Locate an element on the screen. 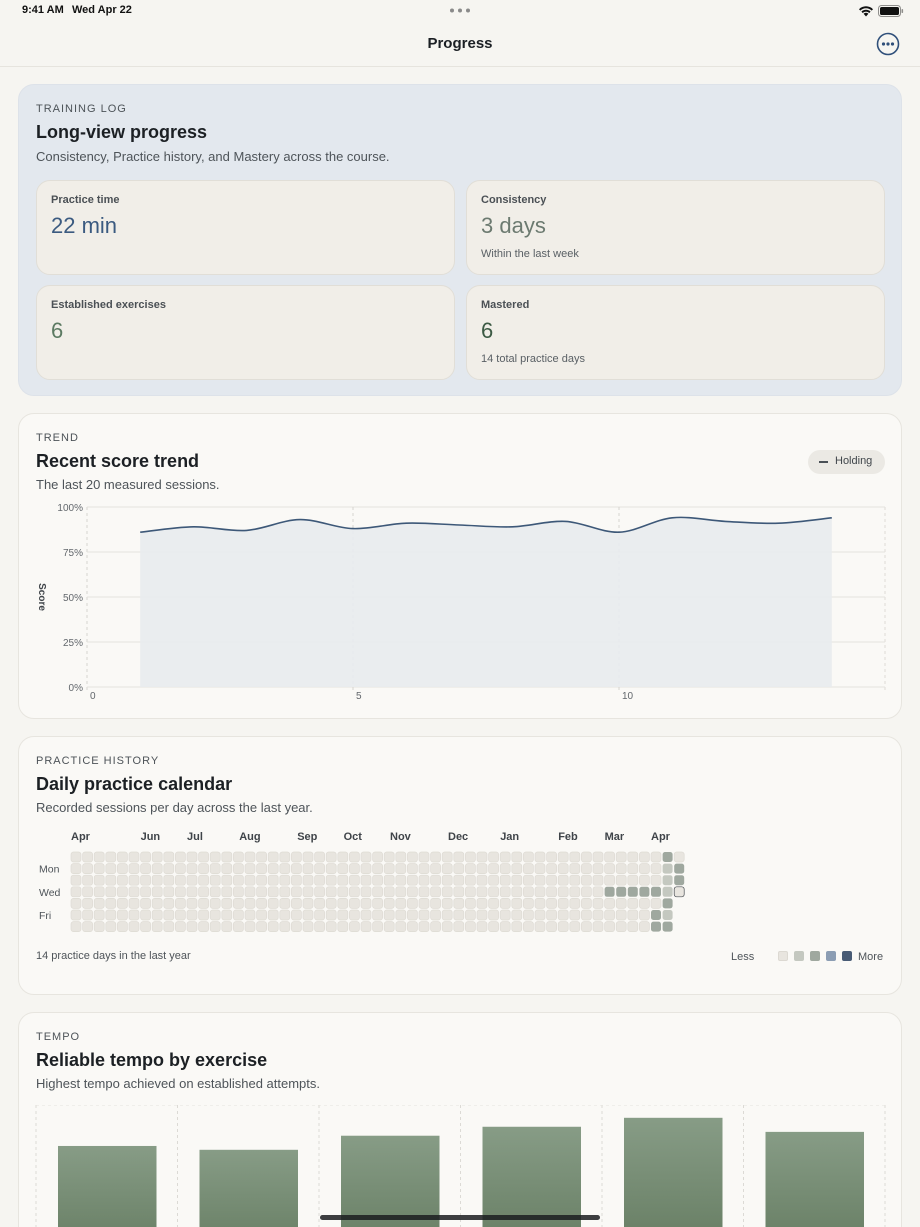  legend-less-label: Less is located at coordinates (743, 957).